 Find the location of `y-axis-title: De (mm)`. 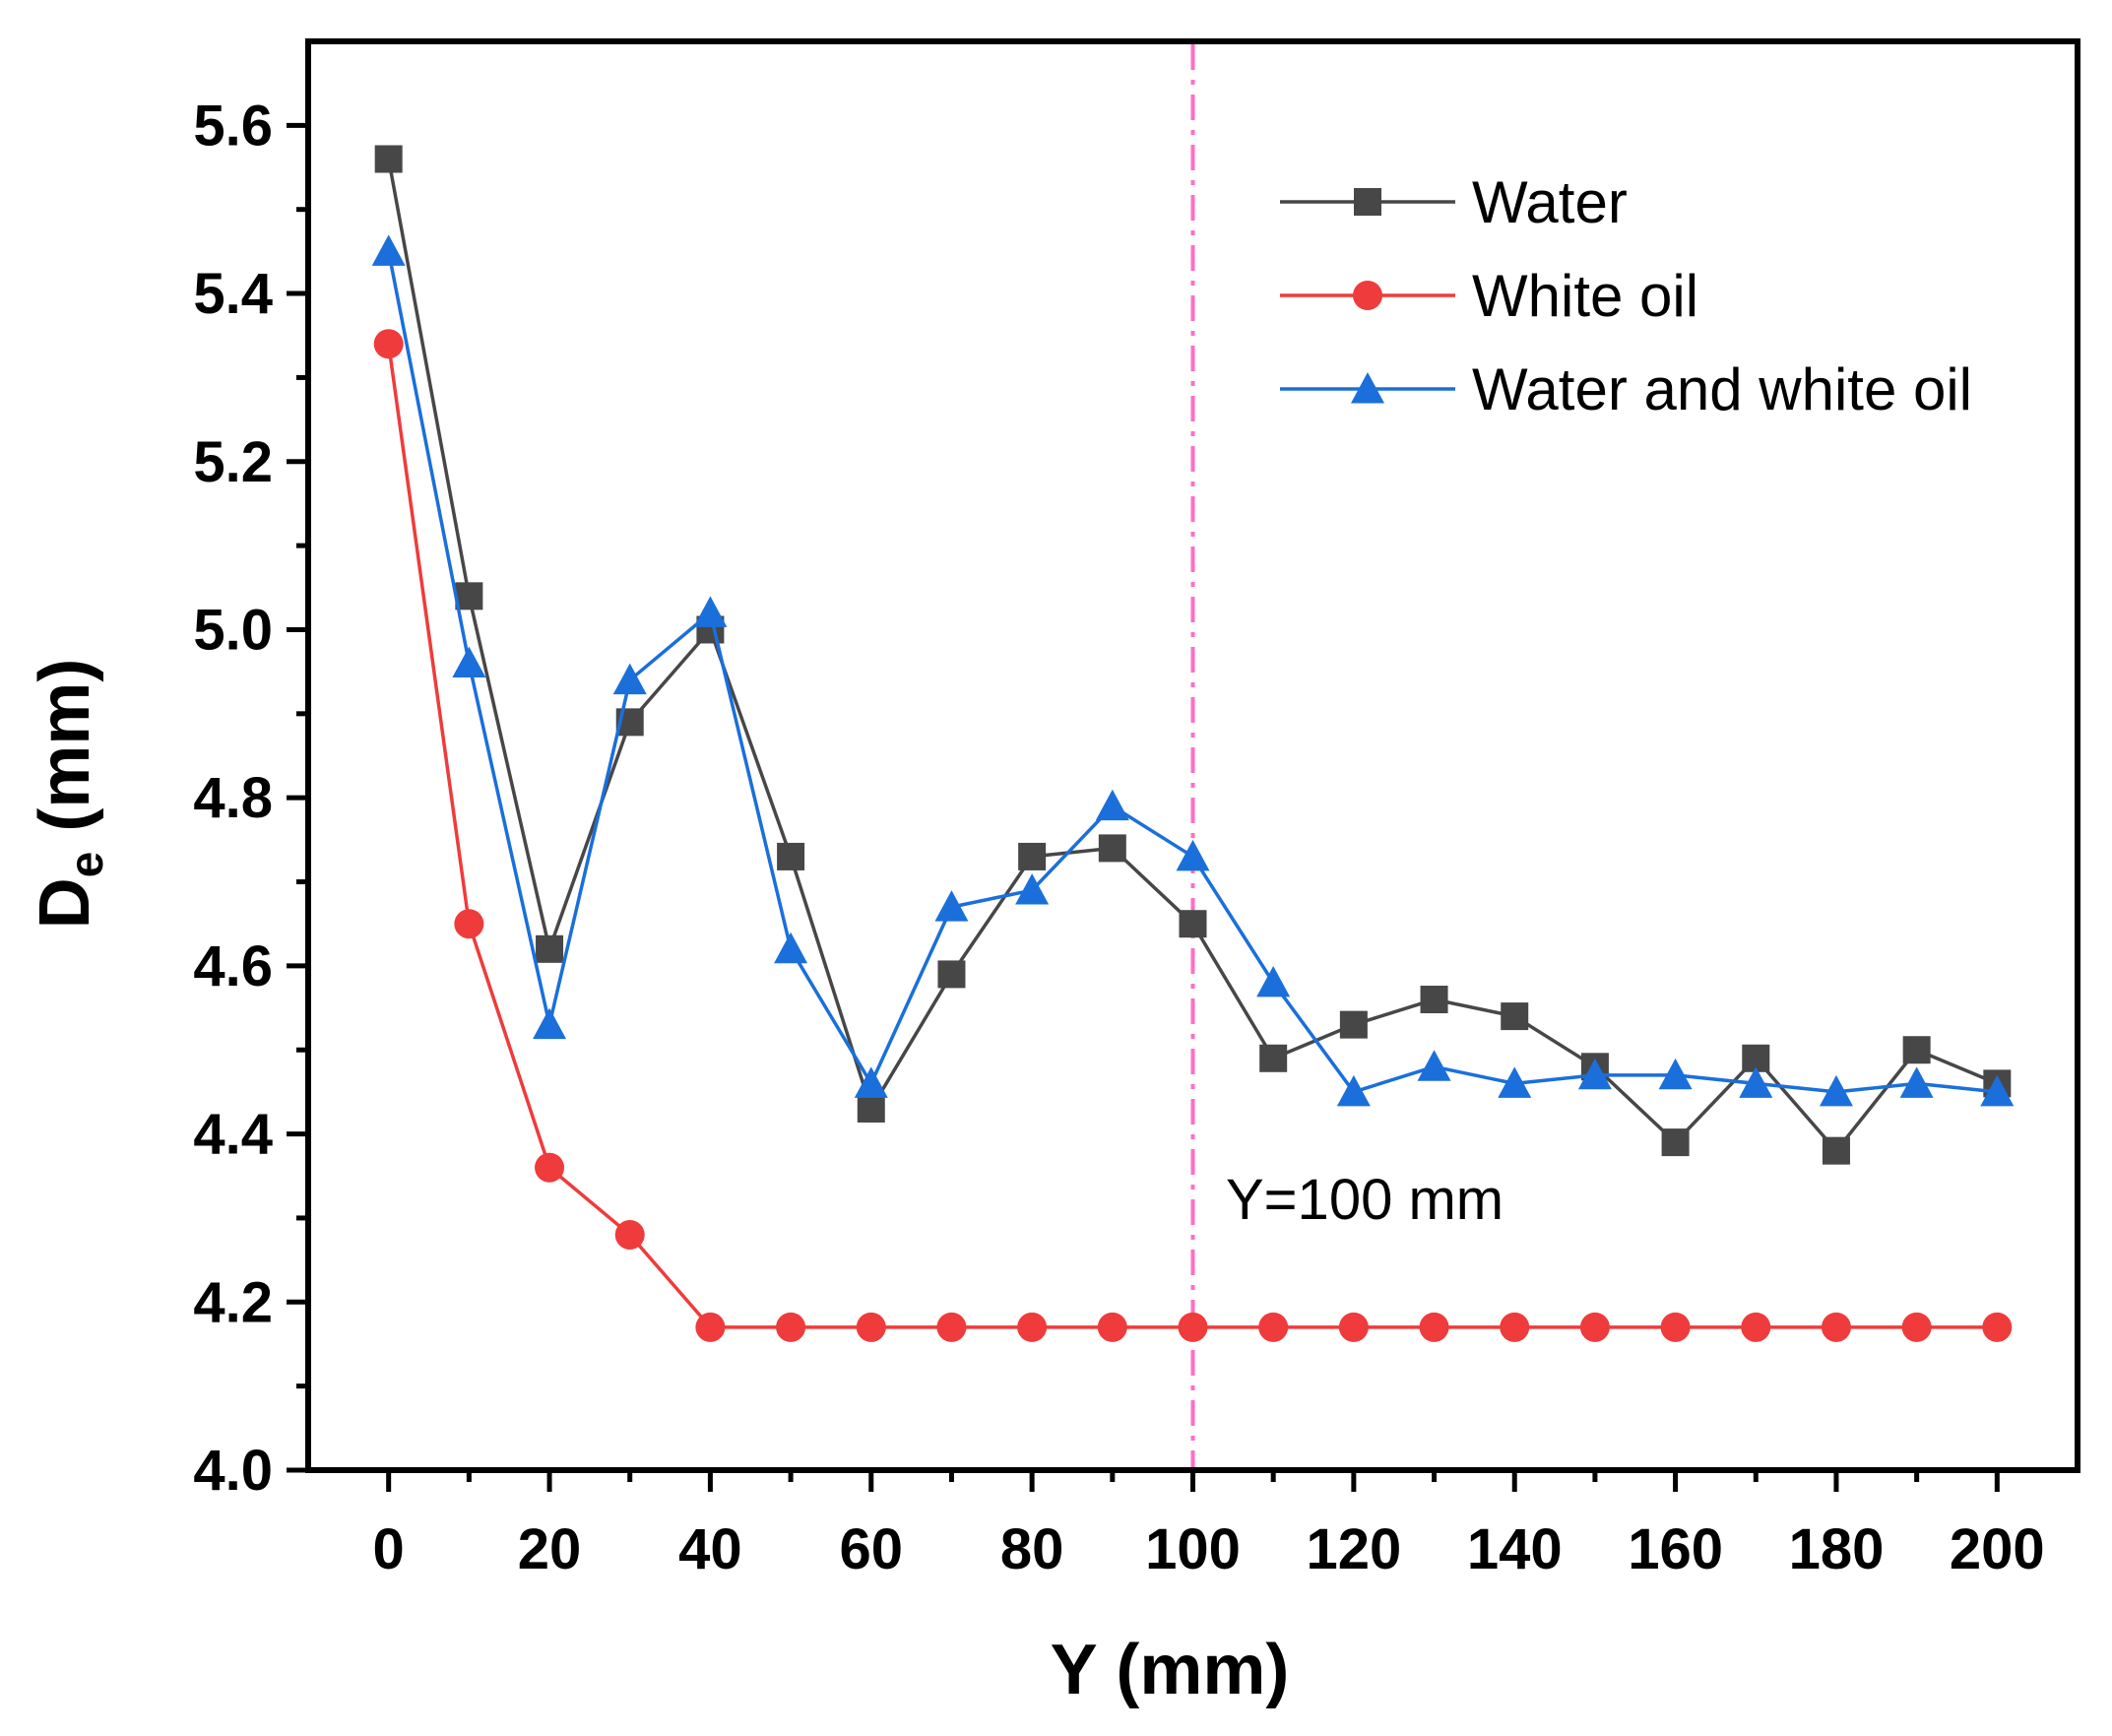

y-axis-title: De (mm) is located at coordinates (69, 794).